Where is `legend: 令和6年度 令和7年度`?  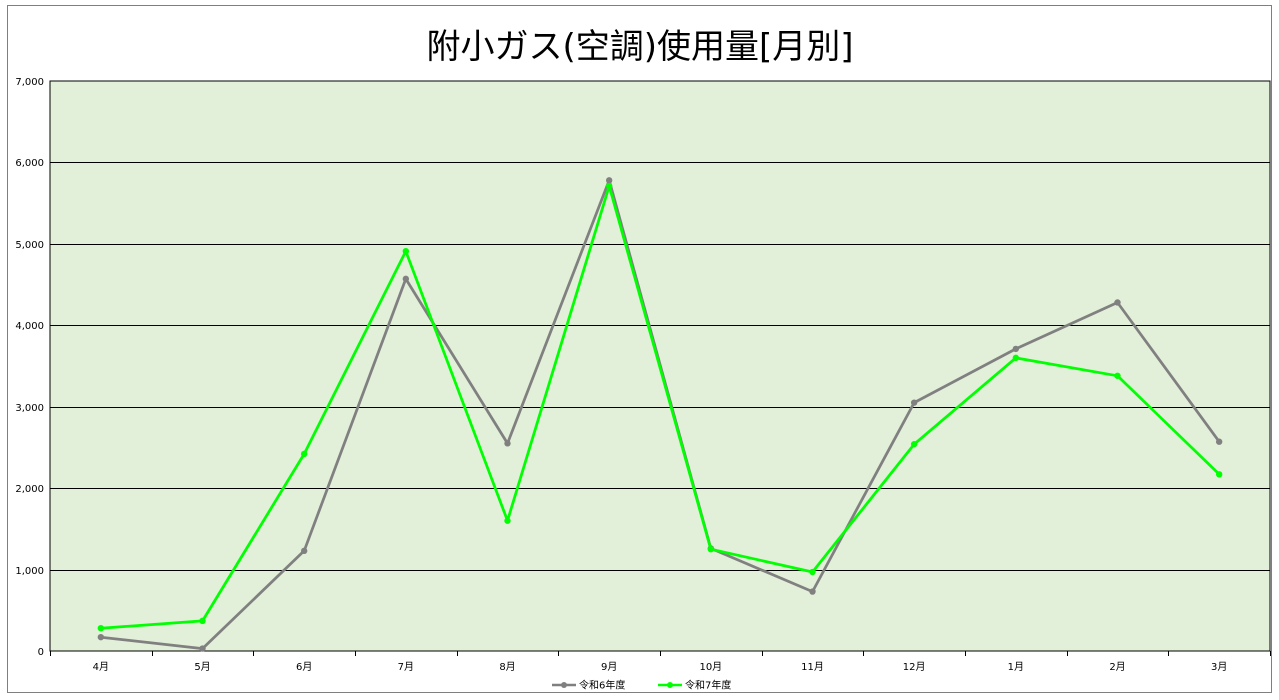
legend: 令和6年度 令和7年度 is located at coordinates (641, 685).